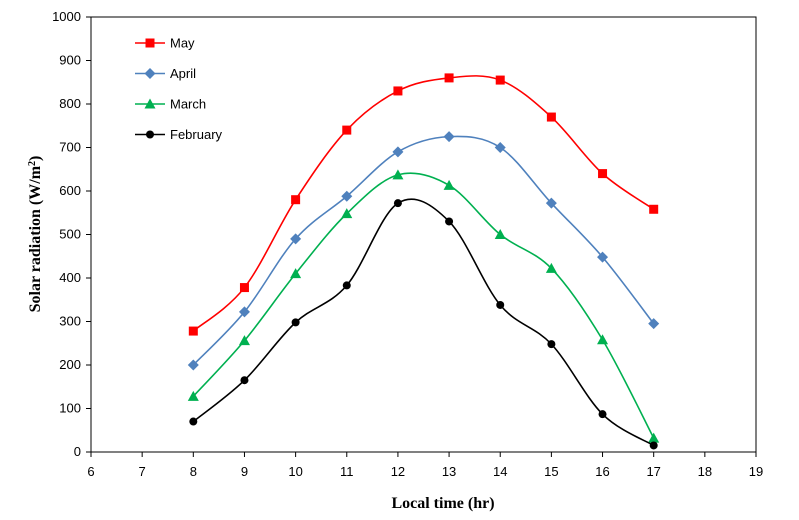 The width and height of the screenshot is (799, 520). What do you see at coordinates (188, 104) in the screenshot?
I see `legend-label-march: March` at bounding box center [188, 104].